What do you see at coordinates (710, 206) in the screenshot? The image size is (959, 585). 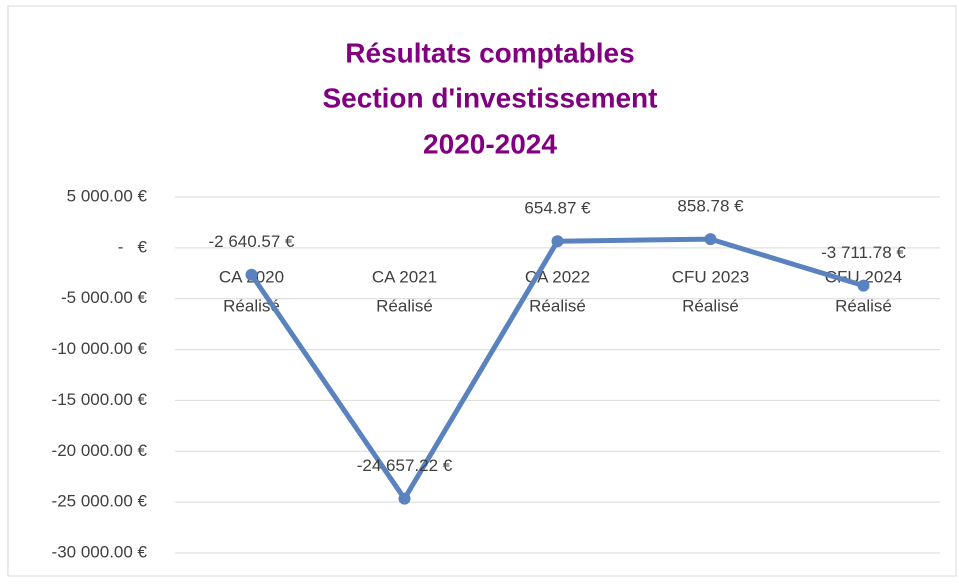 I see `data-label: 858.78 €` at bounding box center [710, 206].